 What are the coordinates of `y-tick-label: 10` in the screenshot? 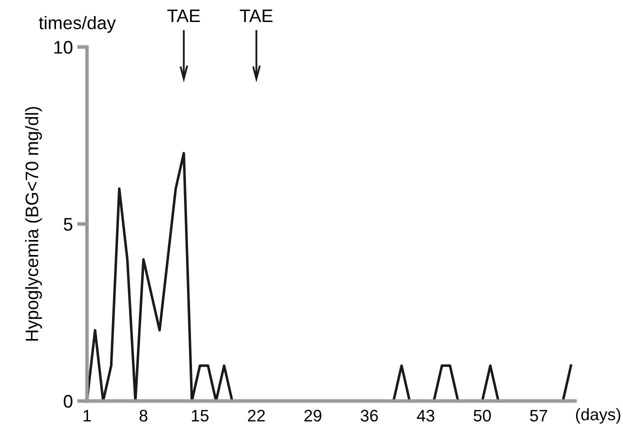 It's located at (63, 47).